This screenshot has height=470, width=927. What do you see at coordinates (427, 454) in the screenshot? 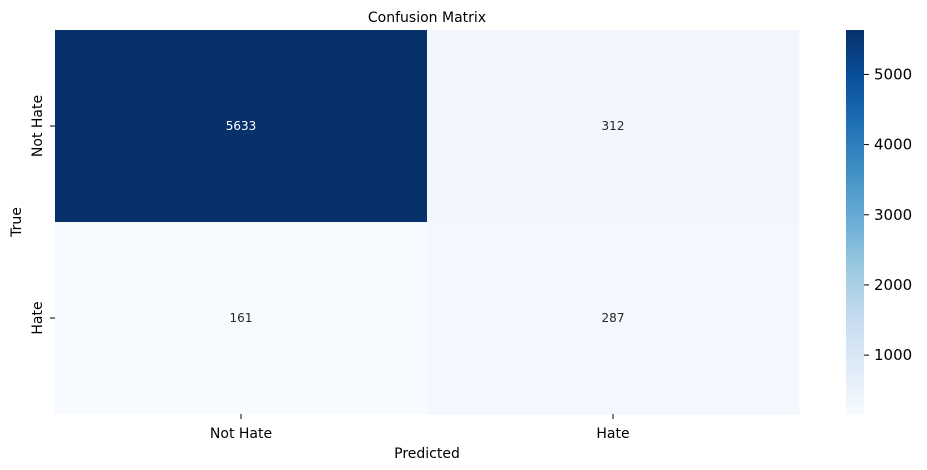
I see `x-axis-title: Predicted` at bounding box center [427, 454].